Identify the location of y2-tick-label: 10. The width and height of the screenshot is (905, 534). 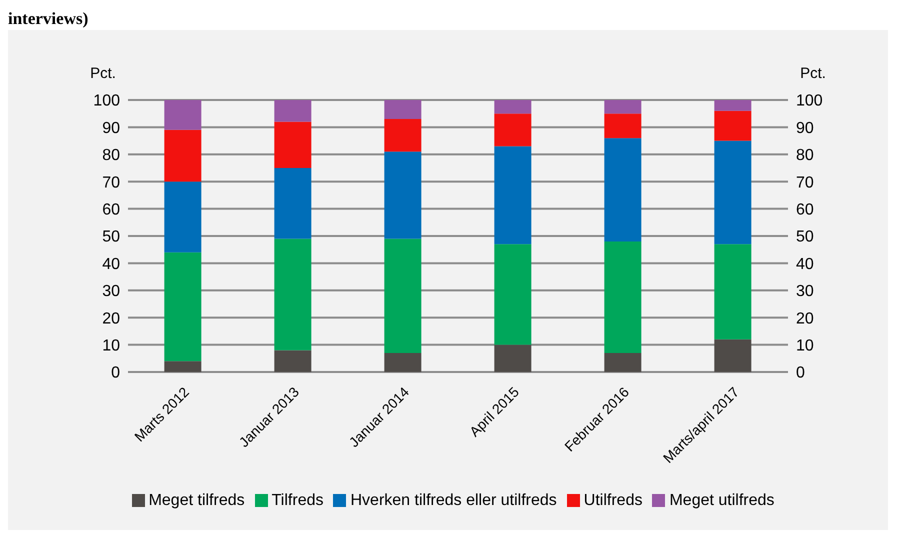
(805, 345).